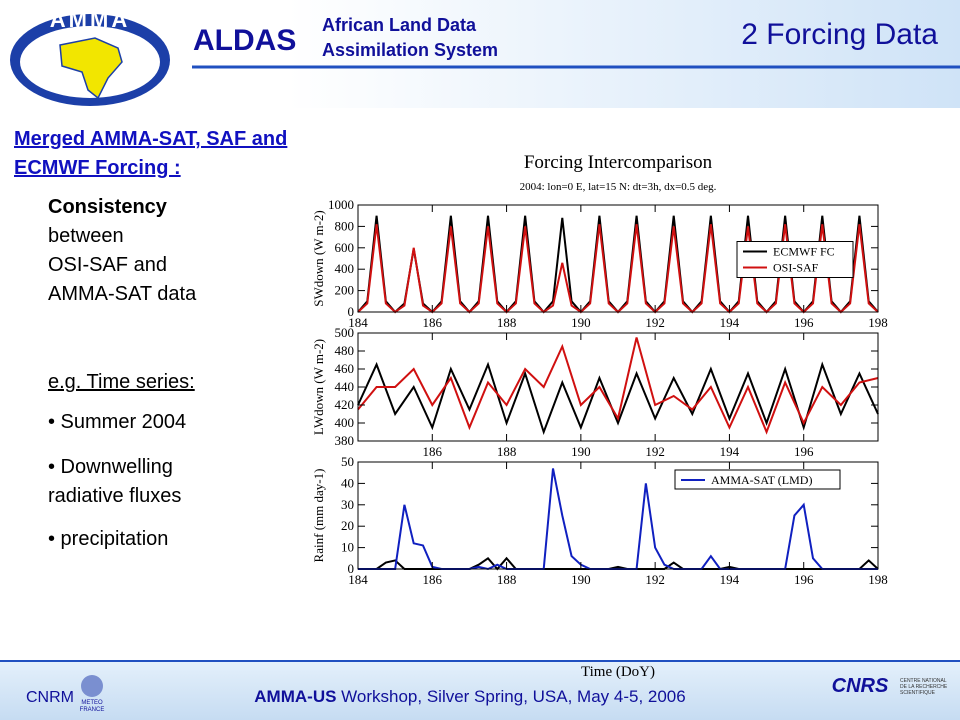 The width and height of the screenshot is (960, 720). I want to click on y-axis-label: Rainf (mm day-1), so click(318, 516).